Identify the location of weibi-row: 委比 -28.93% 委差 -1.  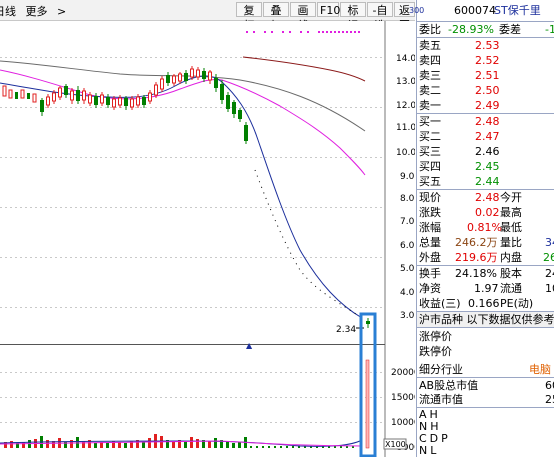
(485, 29).